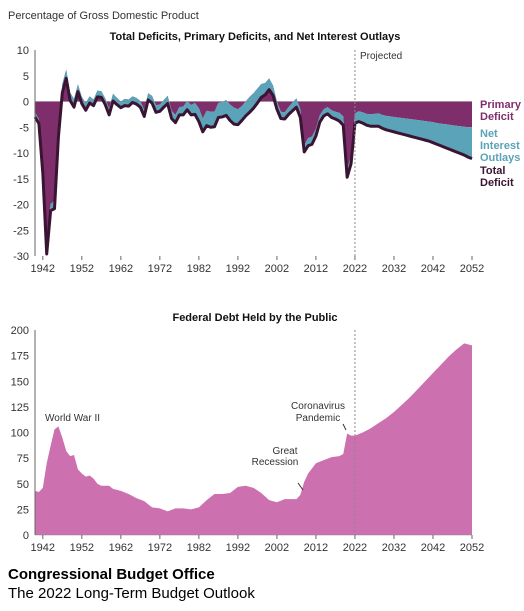 This screenshot has height=611, width=524. I want to click on bottom-x-tick-label: 1942, so click(43, 548).